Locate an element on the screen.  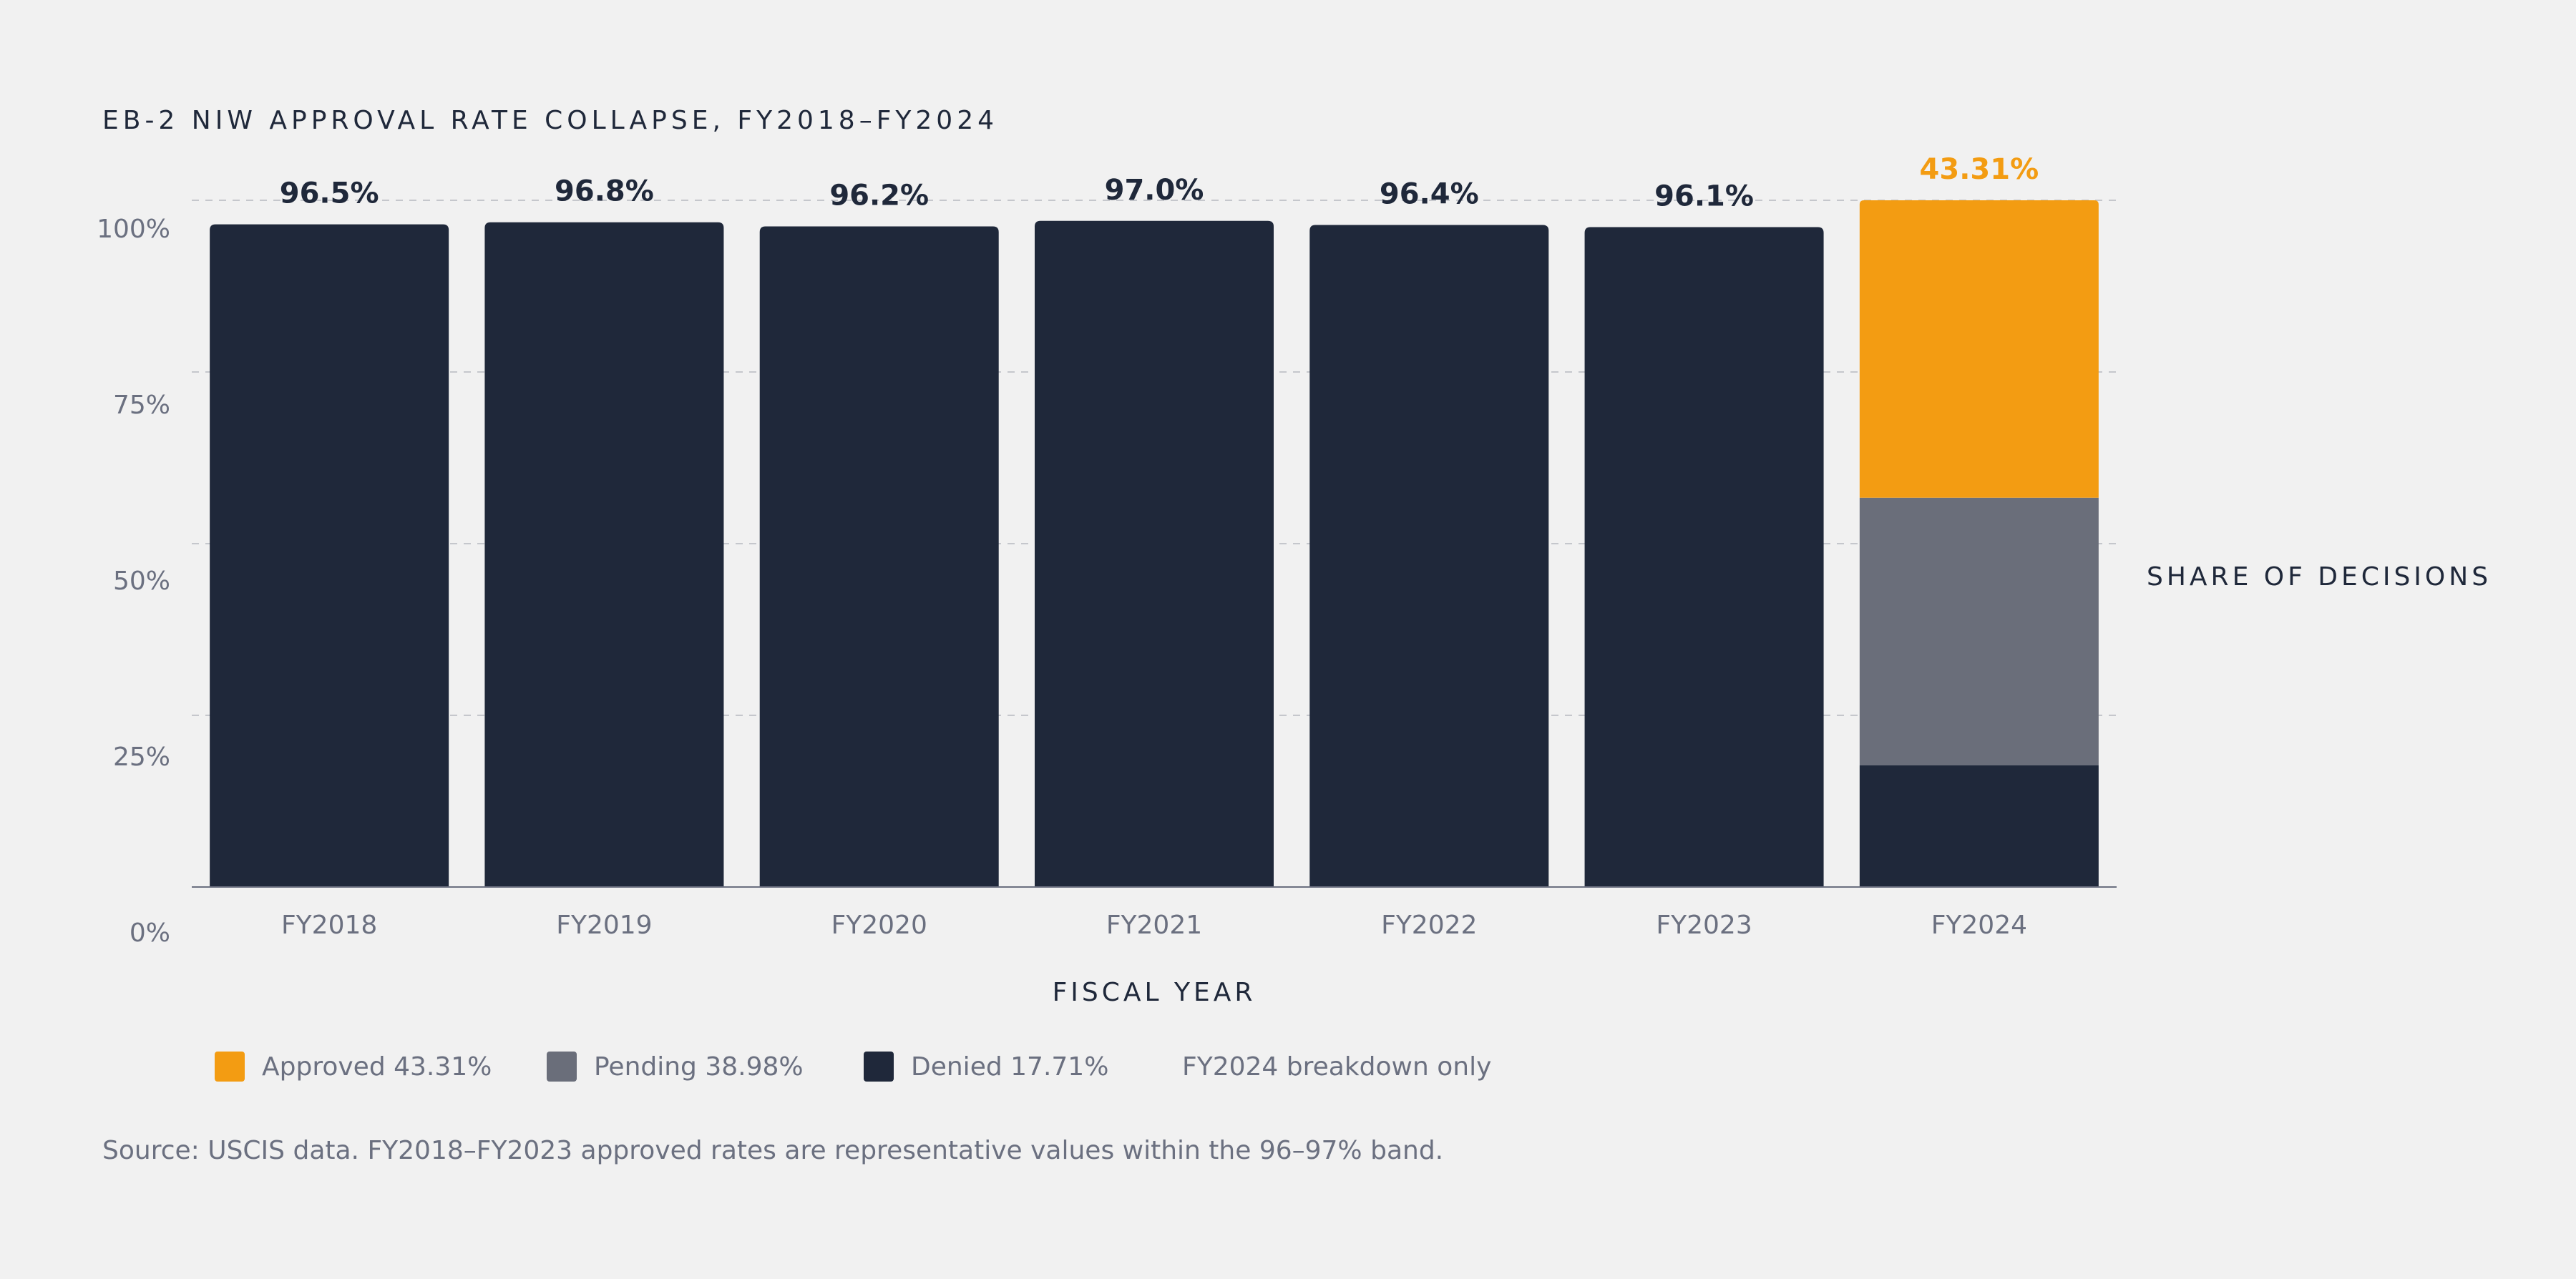
bar-segment-pending is located at coordinates (1979, 631).